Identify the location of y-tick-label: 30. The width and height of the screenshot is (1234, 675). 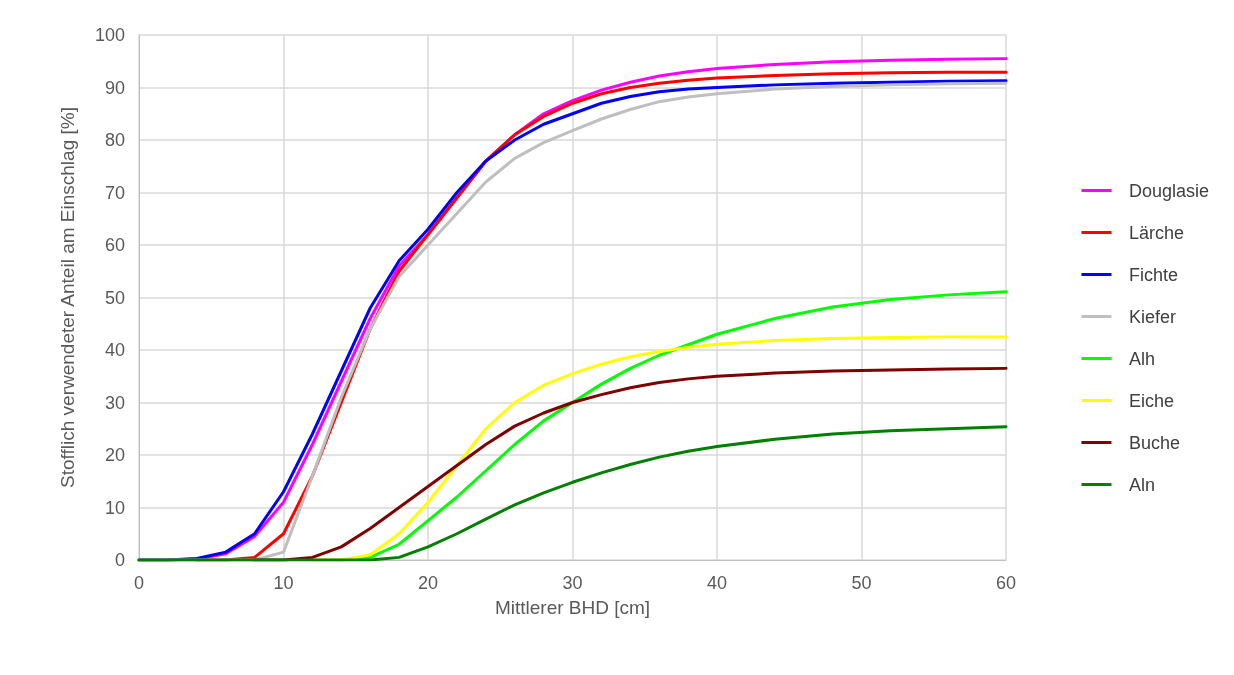
(114, 402).